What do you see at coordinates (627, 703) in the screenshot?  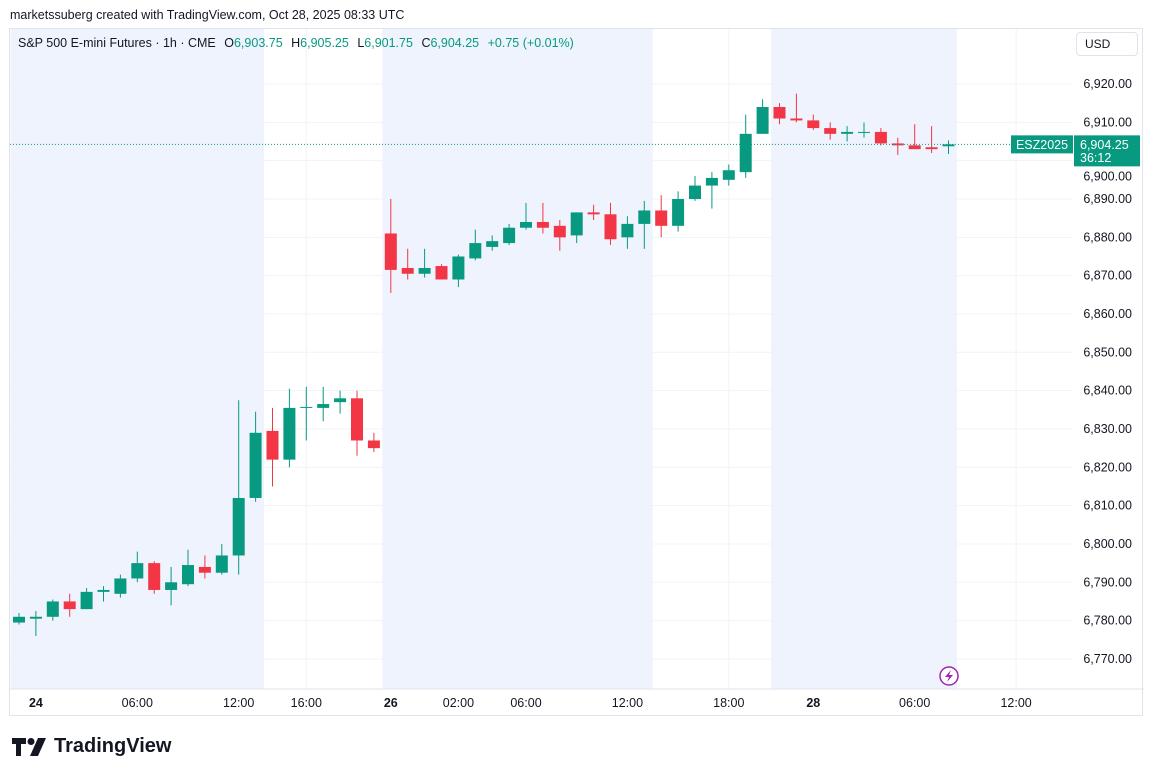 I see `x-tick-label: 12:00` at bounding box center [627, 703].